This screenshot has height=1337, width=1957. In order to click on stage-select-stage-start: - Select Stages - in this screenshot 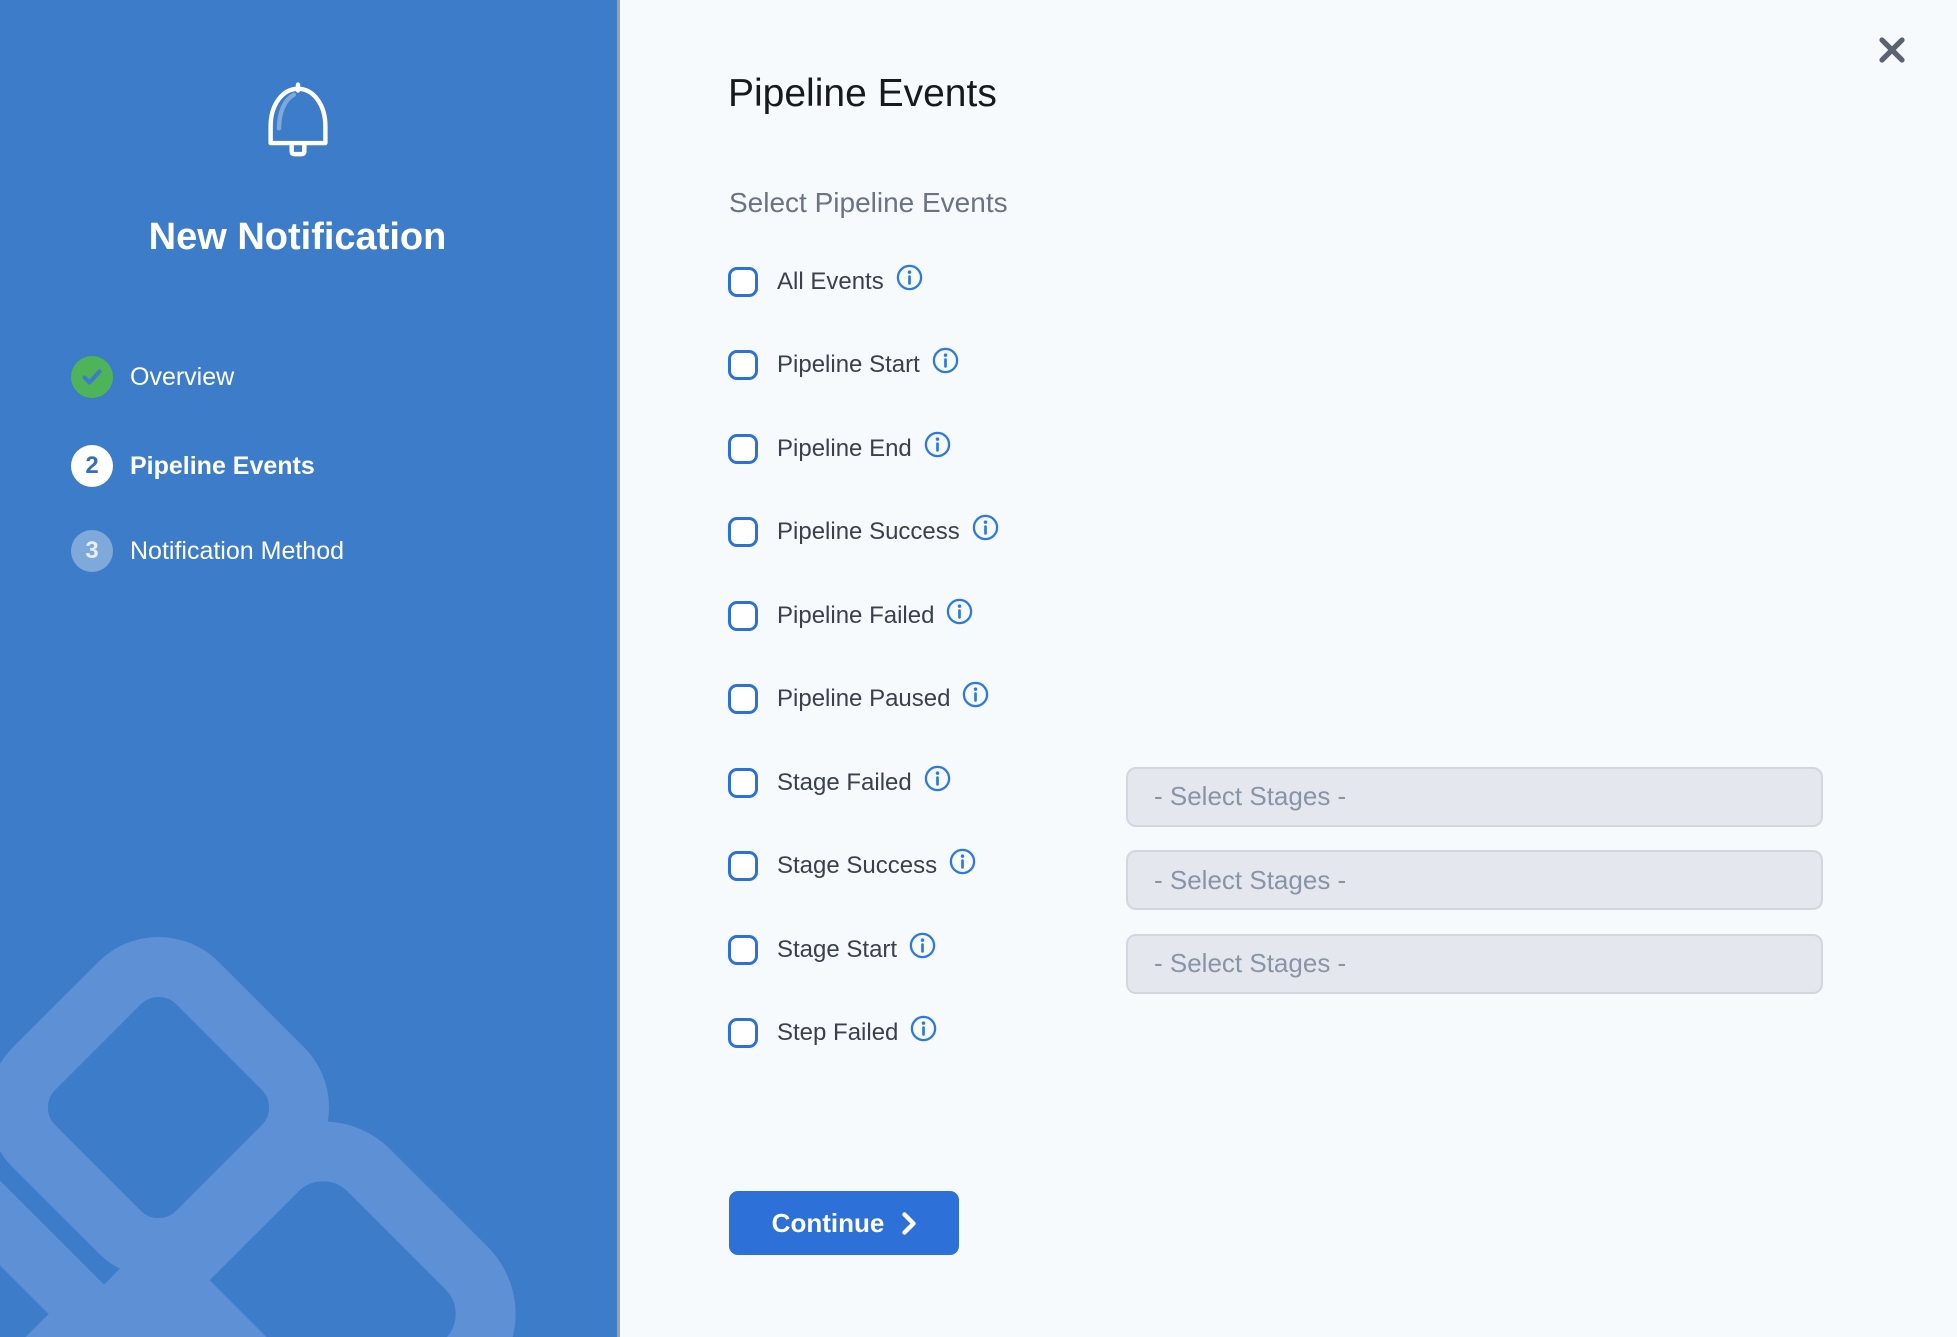, I will do `click(1474, 963)`.